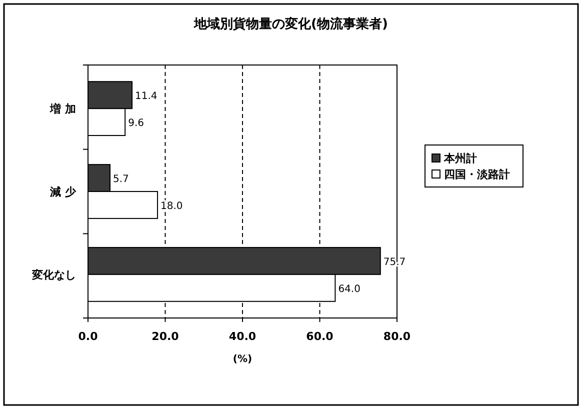  What do you see at coordinates (349, 289) in the screenshot?
I see `data-label: 64.0` at bounding box center [349, 289].